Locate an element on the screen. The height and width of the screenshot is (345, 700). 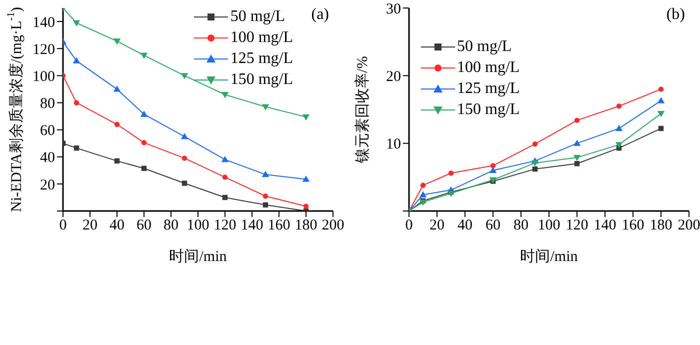
y-tick-label: 100 is located at coordinates (43, 76).